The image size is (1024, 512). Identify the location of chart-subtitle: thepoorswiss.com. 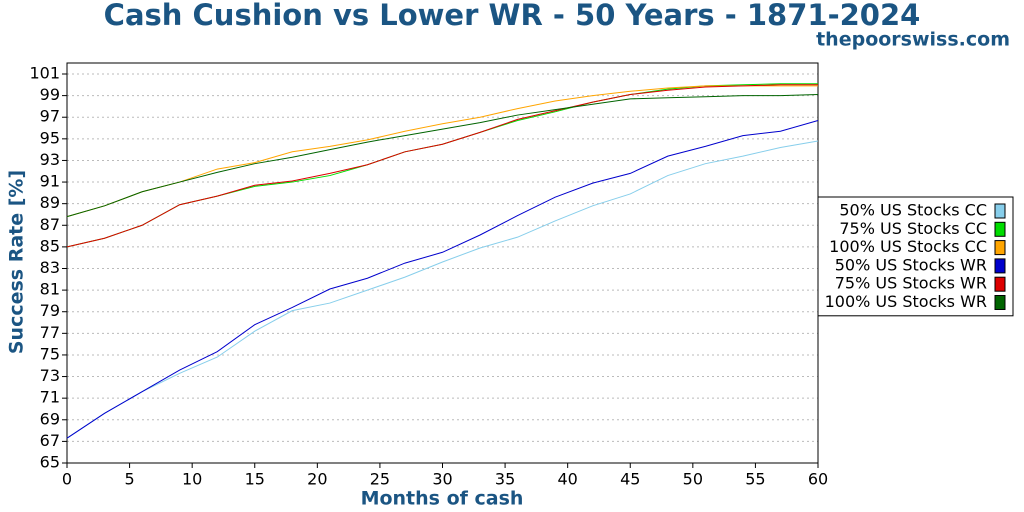
(913, 40).